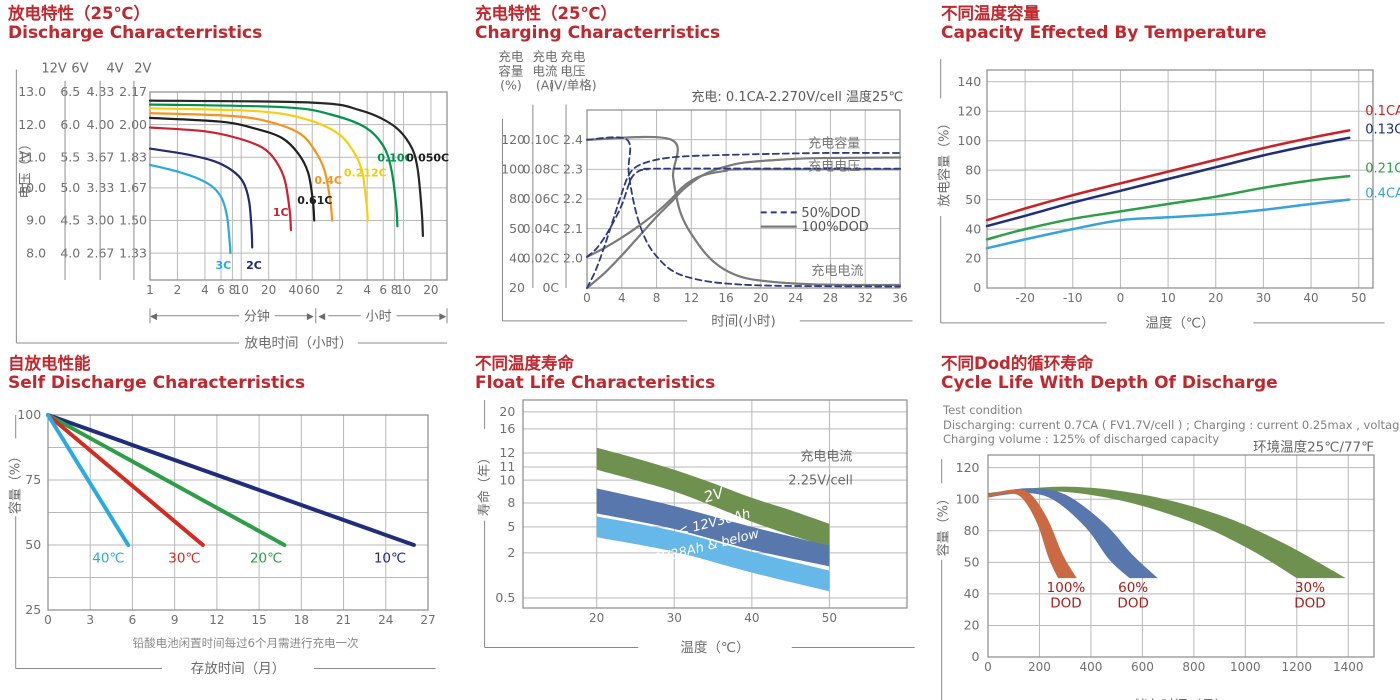  What do you see at coordinates (546, 13) in the screenshot?
I see `chart-title-zh: 充电特性（25℃）` at bounding box center [546, 13].